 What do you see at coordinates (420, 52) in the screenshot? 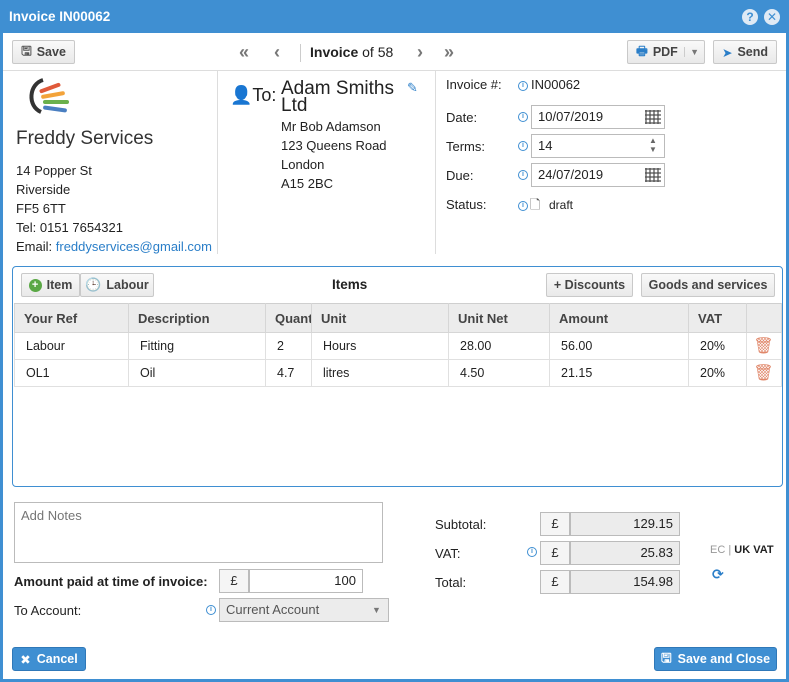
I see `next-invoice-icon: ›` at bounding box center [420, 52].